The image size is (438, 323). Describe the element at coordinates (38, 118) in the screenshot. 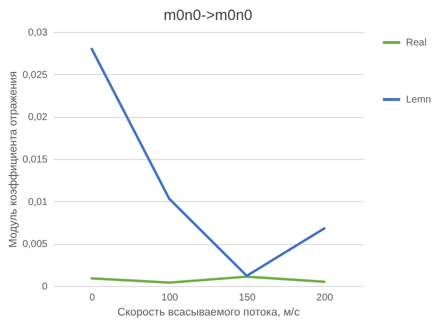

I see `y-tick-label: 0,02` at that location.